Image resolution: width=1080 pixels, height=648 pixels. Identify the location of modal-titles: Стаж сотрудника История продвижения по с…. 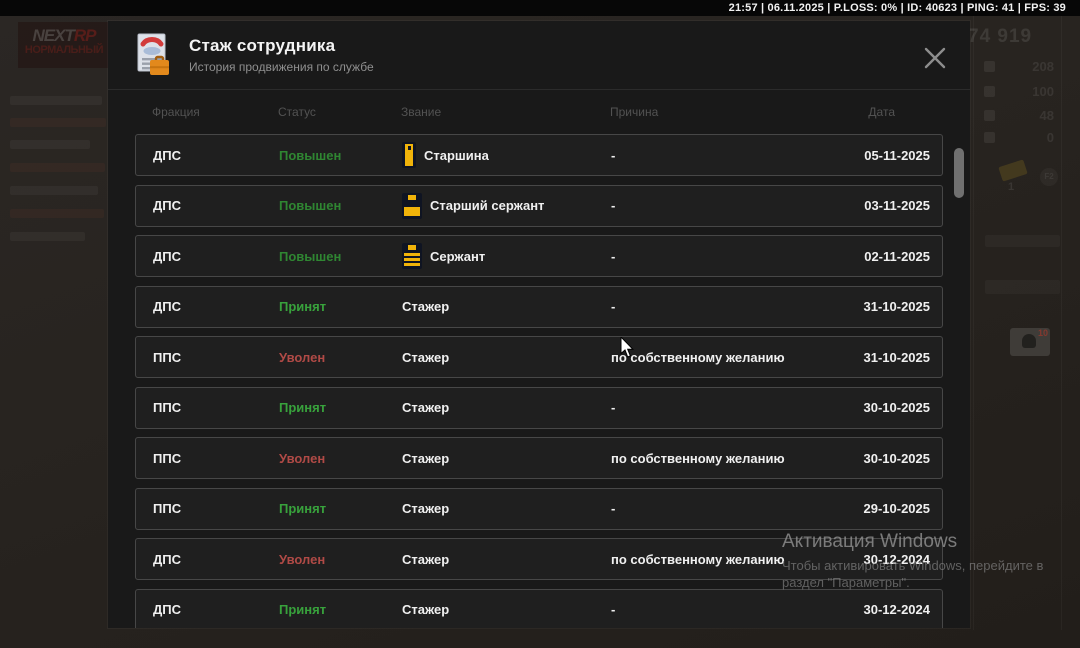
(281, 55).